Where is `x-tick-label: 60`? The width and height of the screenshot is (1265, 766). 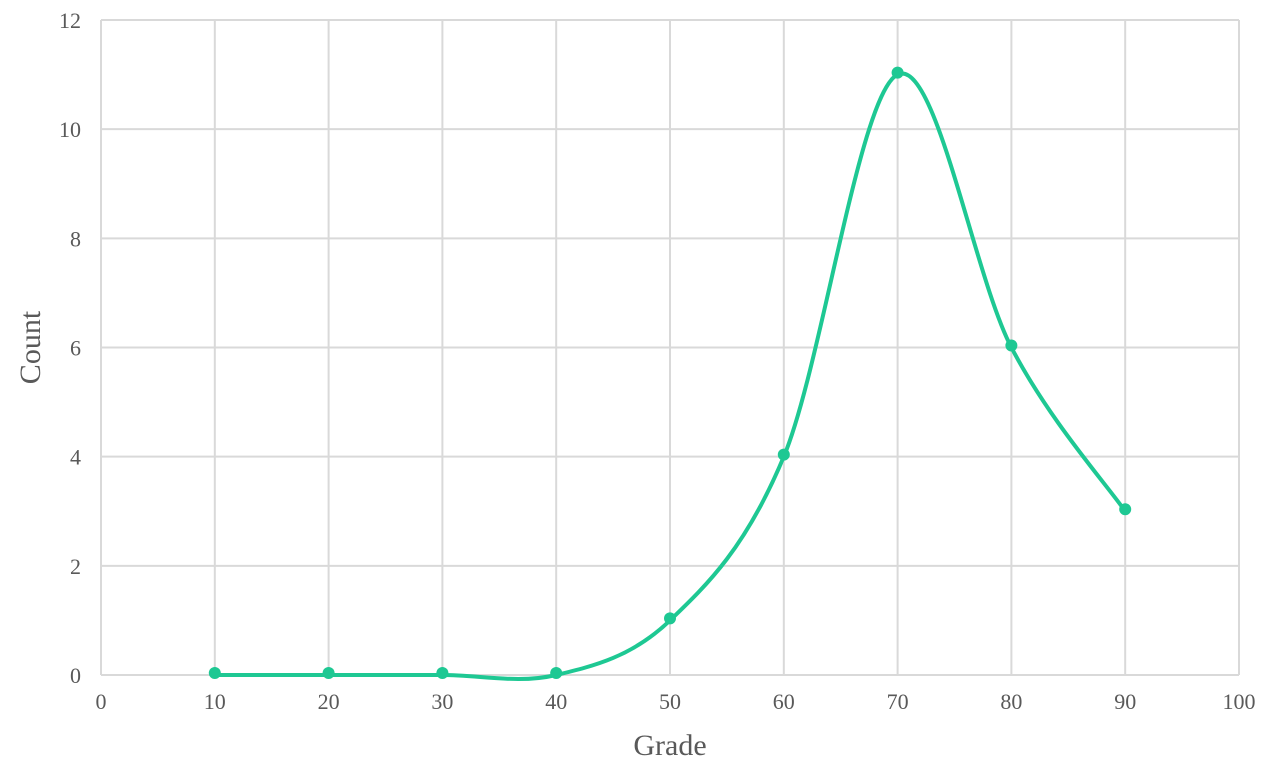
x-tick-label: 60 is located at coordinates (784, 701).